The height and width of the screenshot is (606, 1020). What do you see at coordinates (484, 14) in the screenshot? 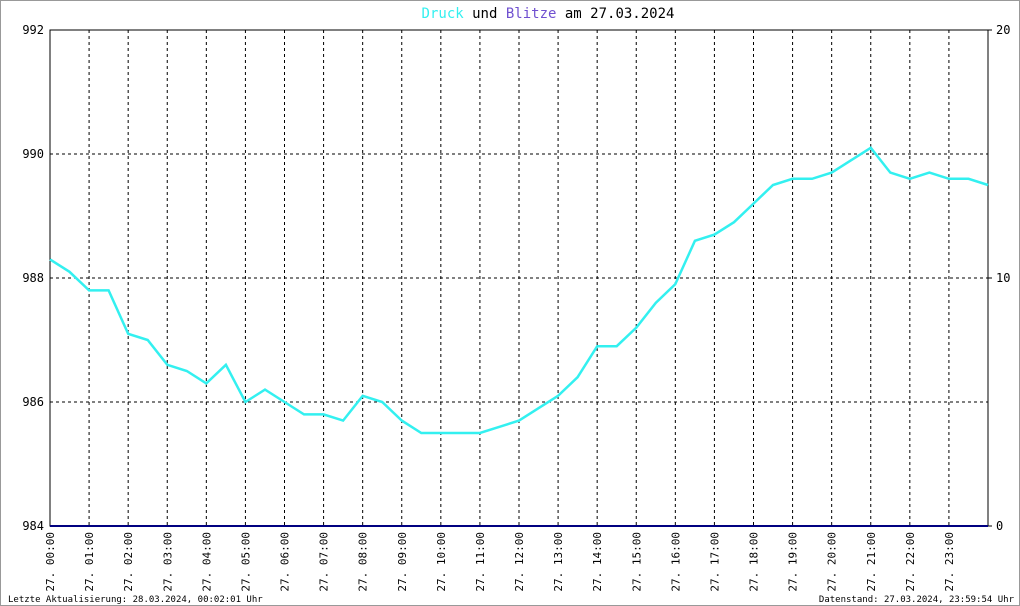
I see `title-und: und` at bounding box center [484, 14].